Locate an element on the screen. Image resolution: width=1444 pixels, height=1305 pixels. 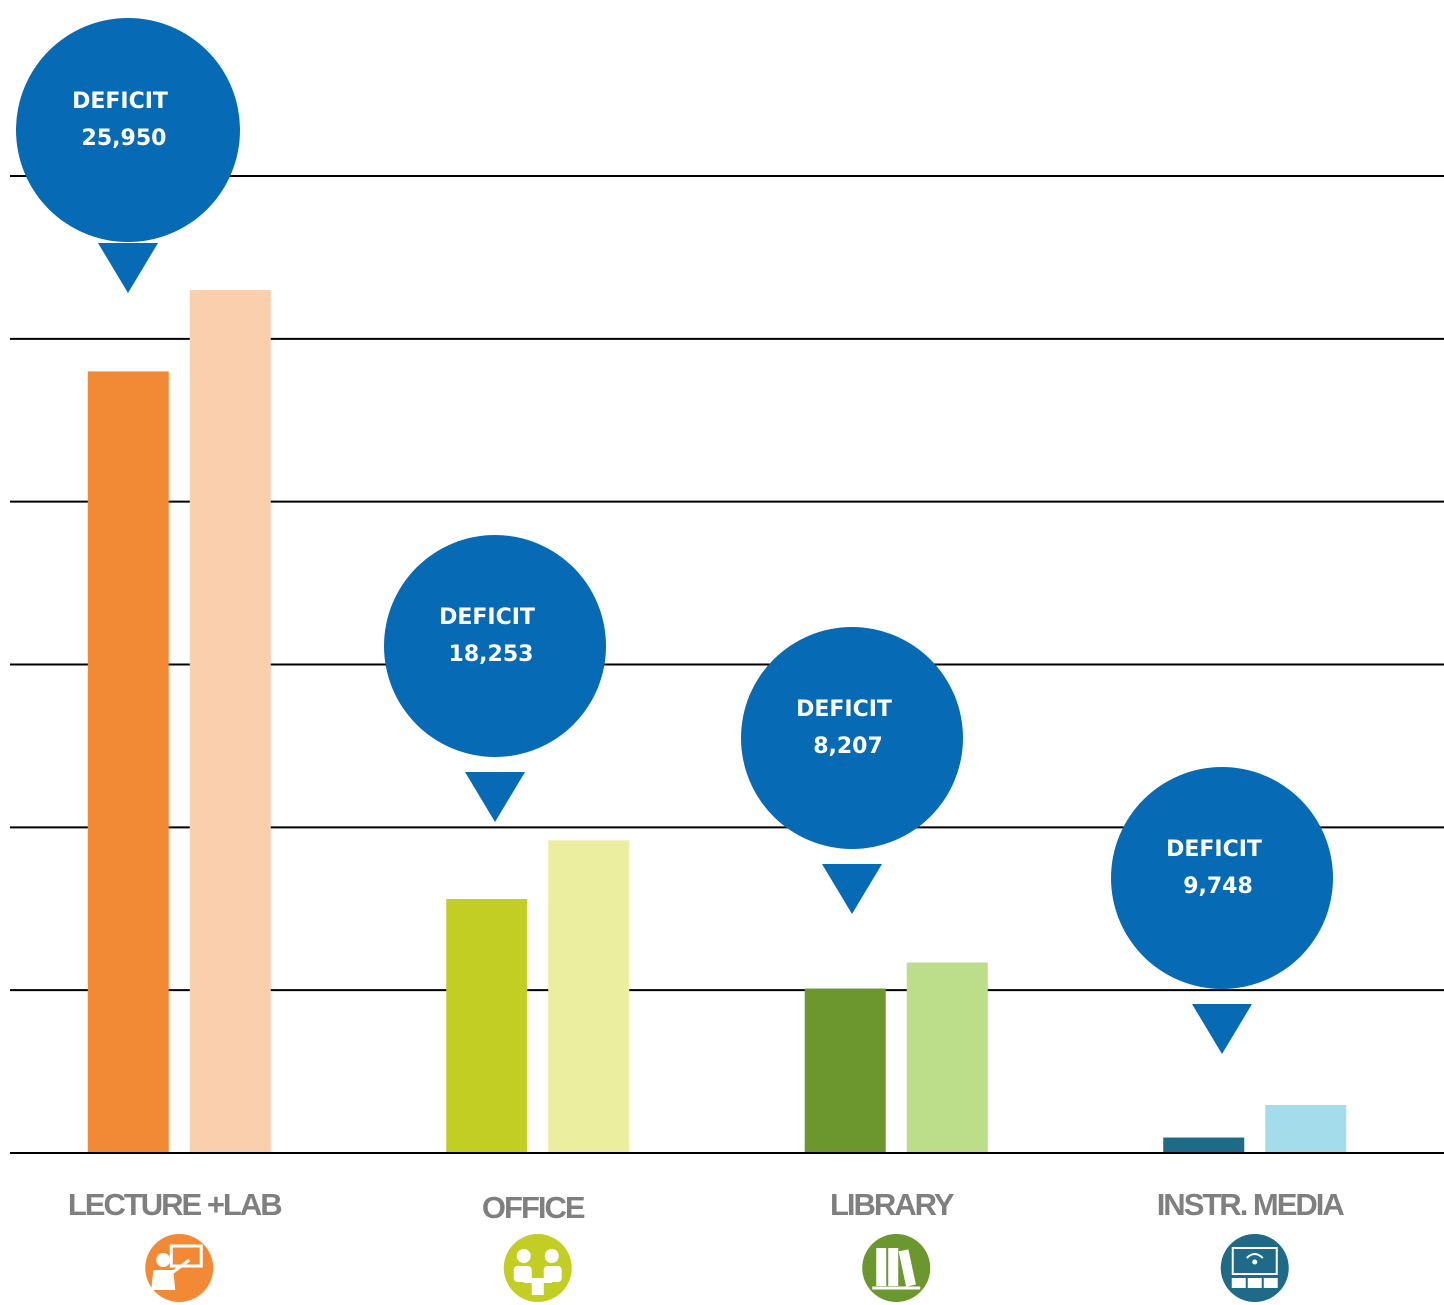
callout-value: 25,950 is located at coordinates (124, 138).